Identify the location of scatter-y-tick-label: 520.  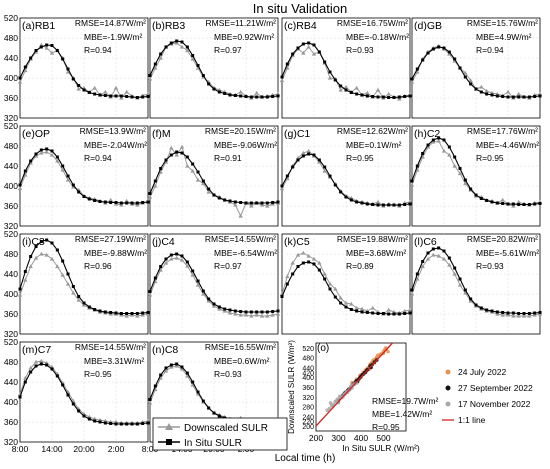
(308, 349).